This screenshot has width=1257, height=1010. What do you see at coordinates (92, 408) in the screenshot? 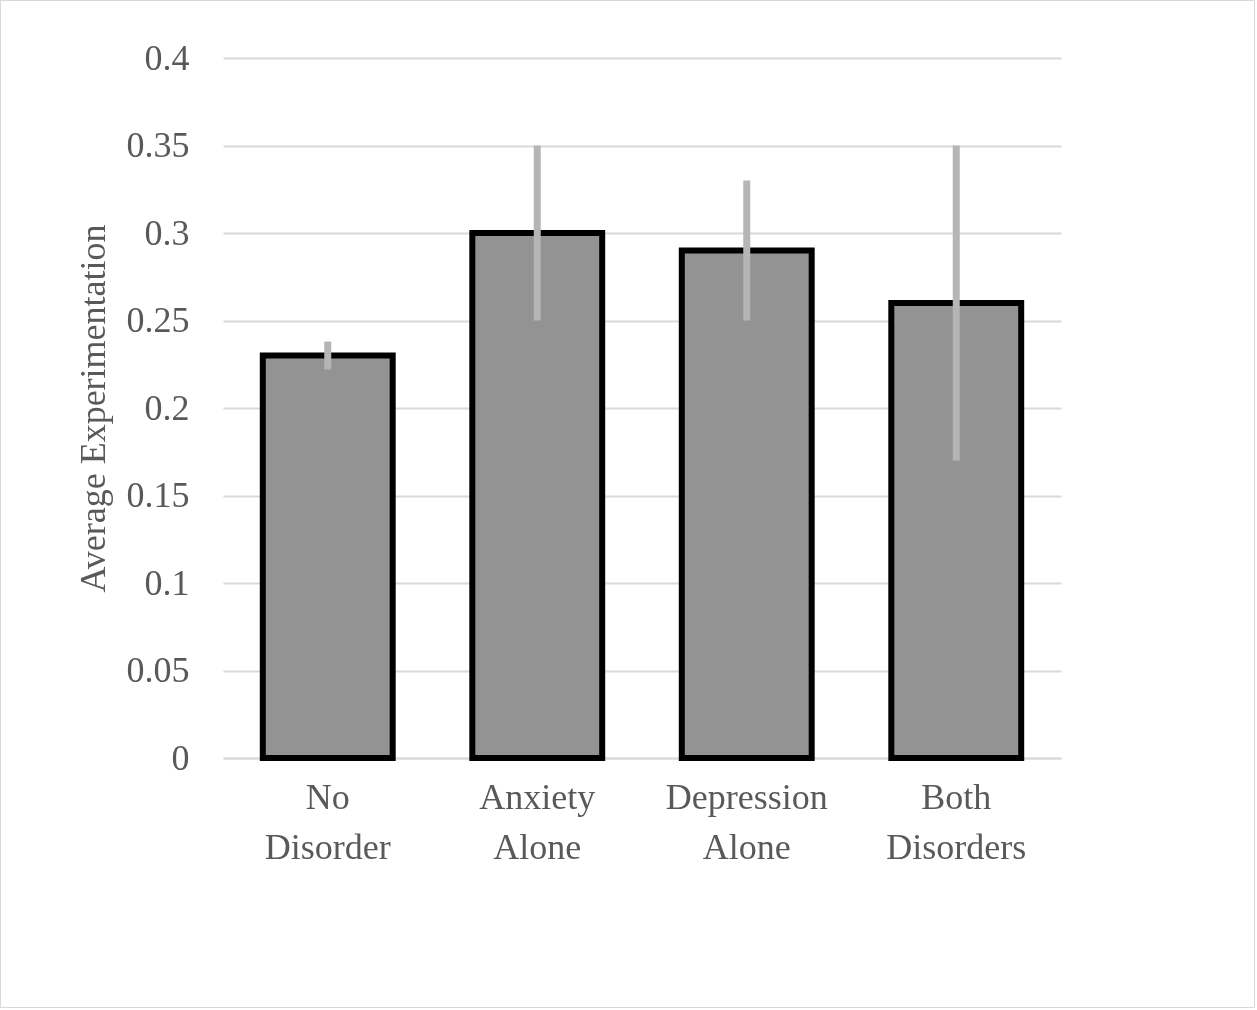
I see `y-axis-title: Average Experimentation` at bounding box center [92, 408].